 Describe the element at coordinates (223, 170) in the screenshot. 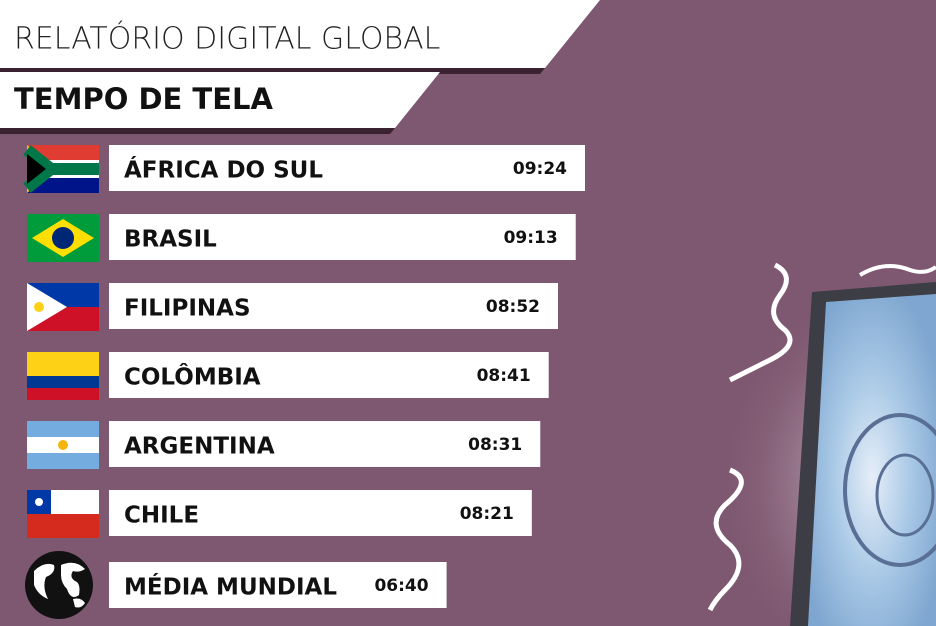

I see `category-label: ÁFRICA DO SUL` at that location.